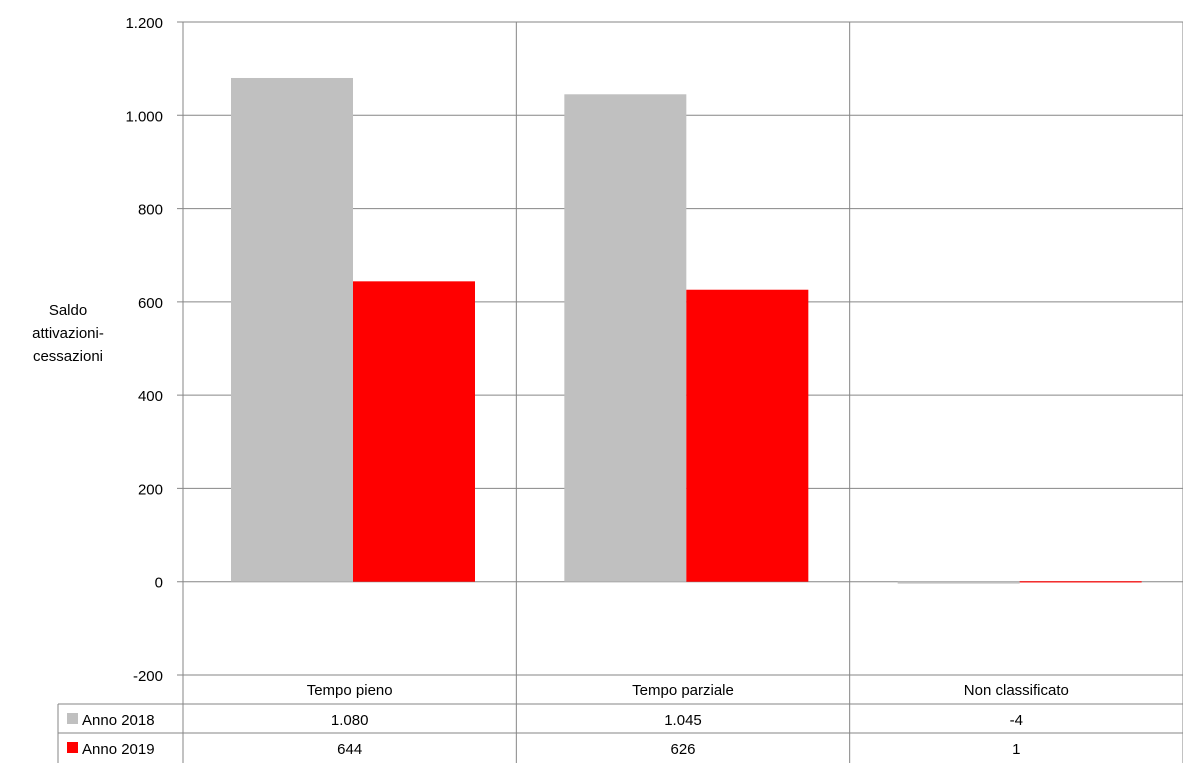 Image resolution: width=1183 pixels, height=763 pixels. Describe the element at coordinates (683, 720) in the screenshot. I see `data-table-value: 1.045` at that location.